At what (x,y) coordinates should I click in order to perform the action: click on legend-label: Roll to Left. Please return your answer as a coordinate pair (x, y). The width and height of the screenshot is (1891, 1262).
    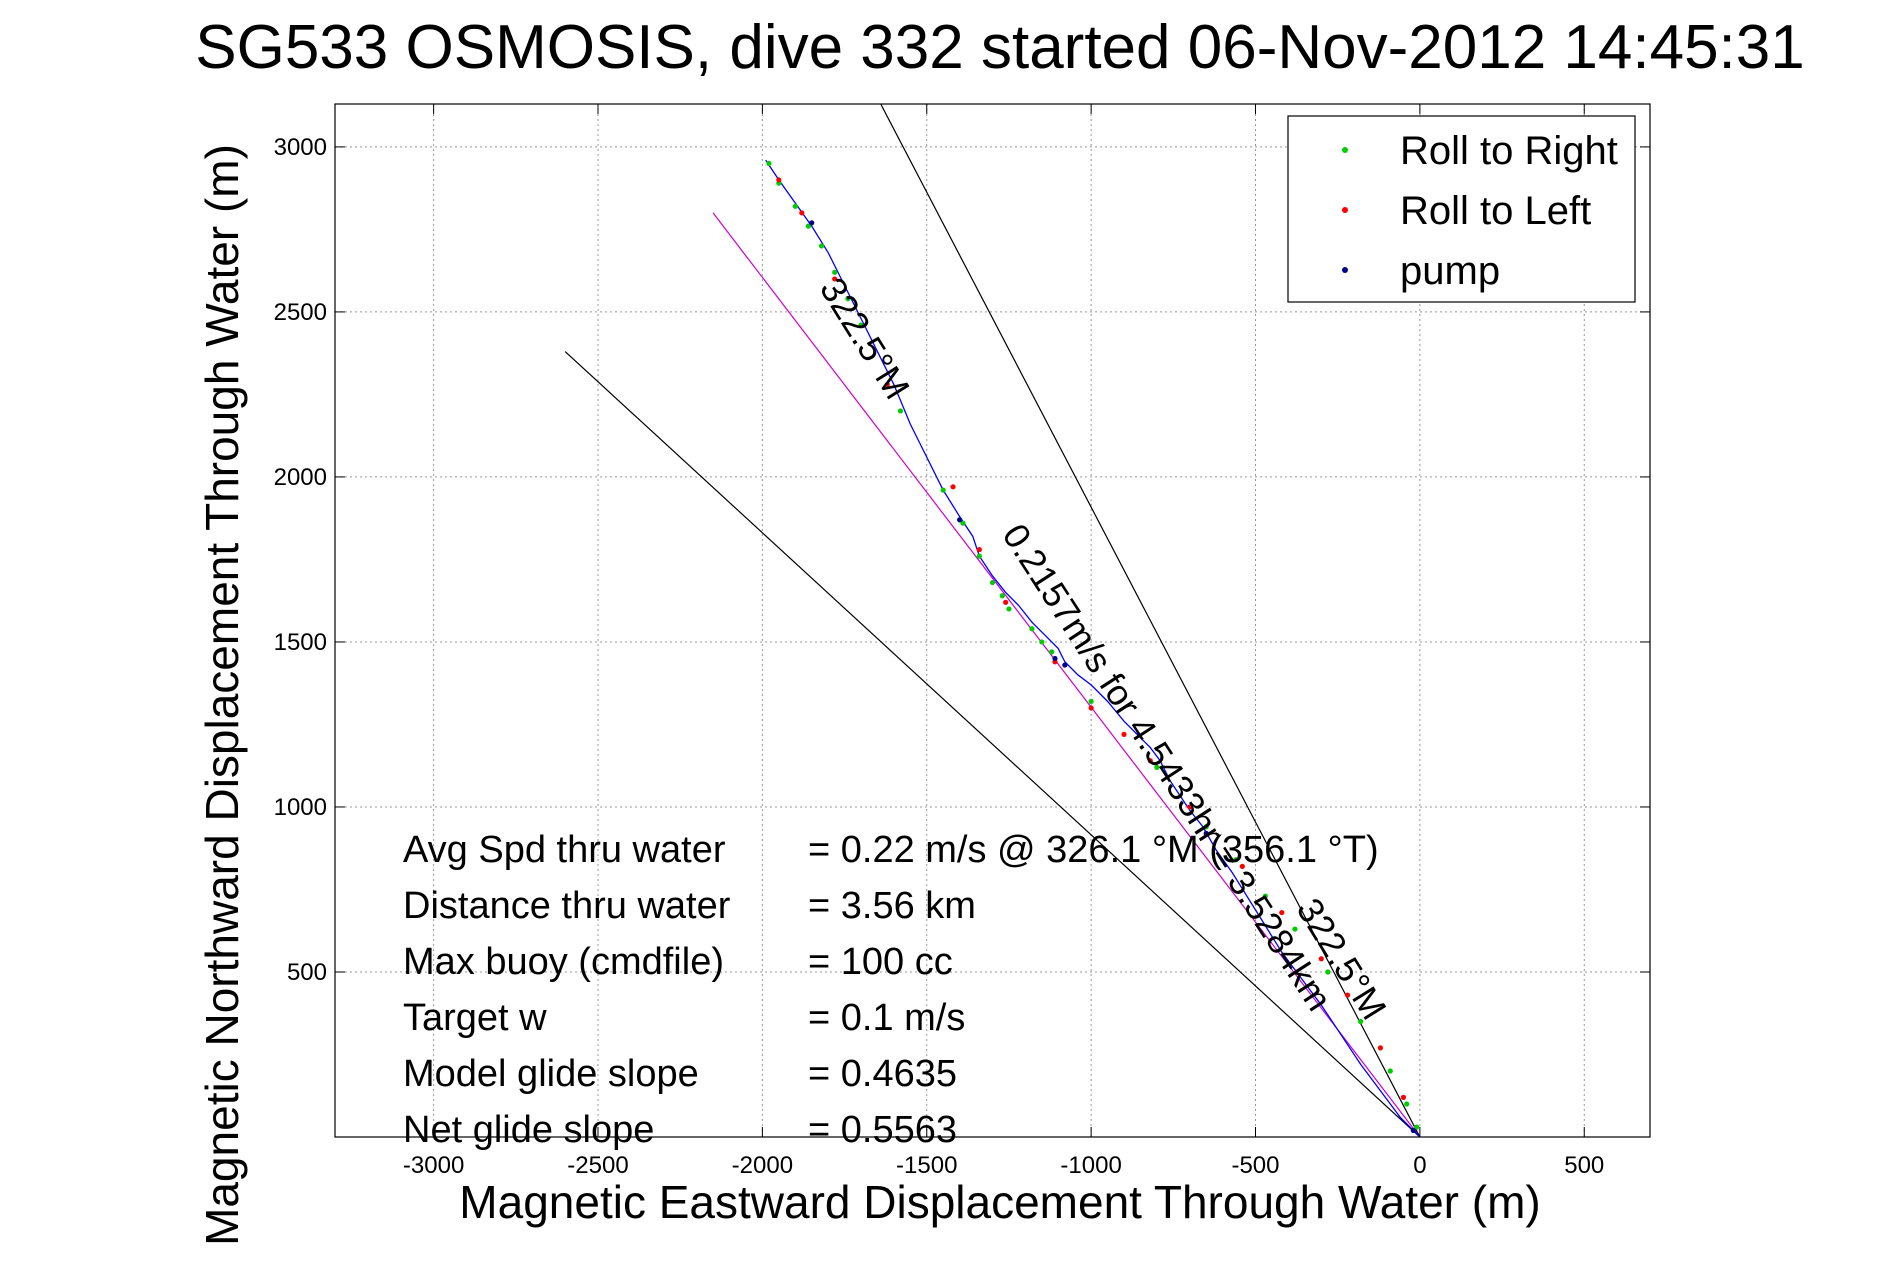
    Looking at the image, I should click on (1495, 211).